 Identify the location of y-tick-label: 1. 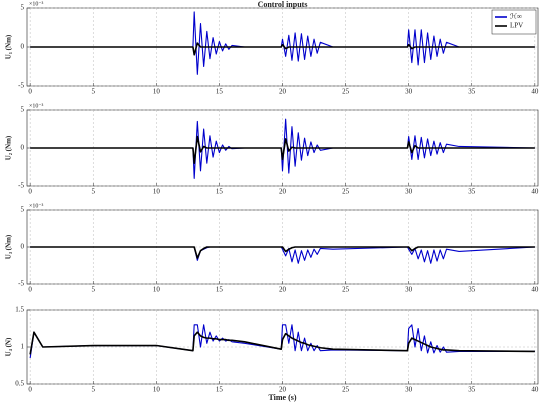
(23, 347).